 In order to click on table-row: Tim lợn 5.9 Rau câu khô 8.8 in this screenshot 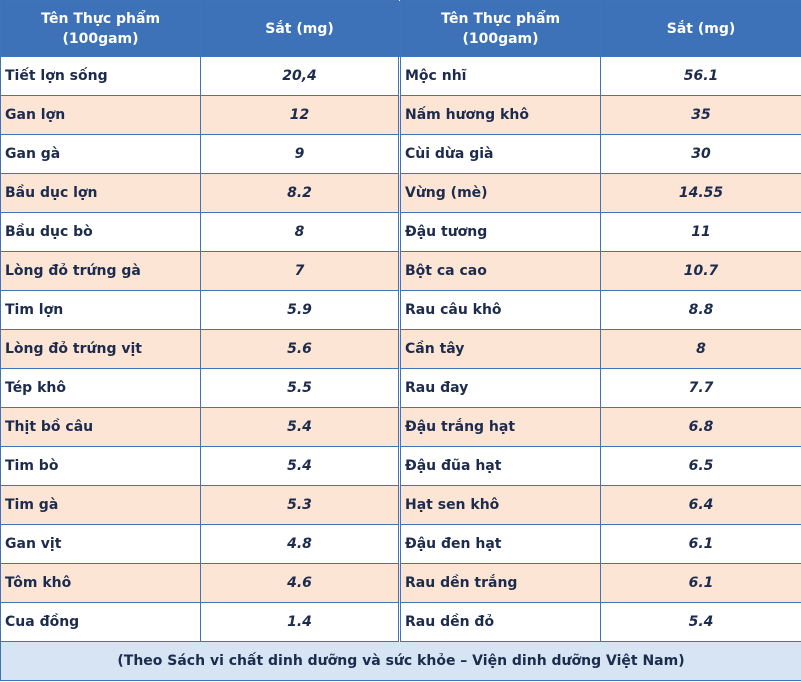, I will do `click(400, 310)`.